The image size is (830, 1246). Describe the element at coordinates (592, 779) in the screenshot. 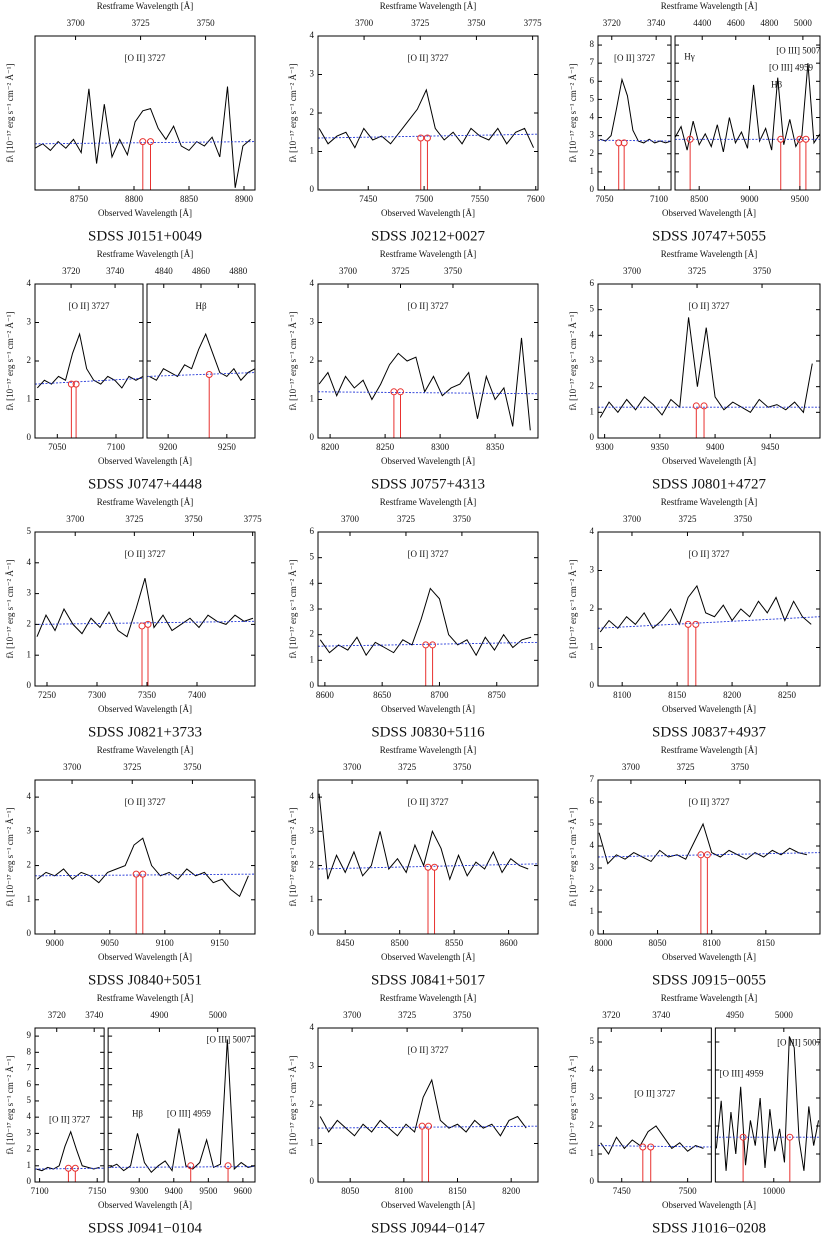

I see `y-tick-label: 7` at that location.